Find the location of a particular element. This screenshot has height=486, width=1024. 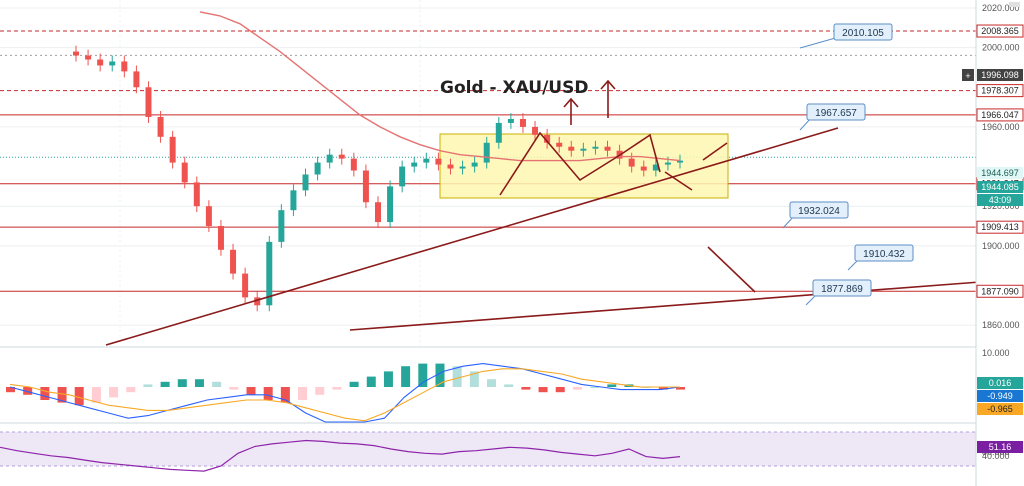

countdown-badge: 43:09 is located at coordinates (1000, 200).